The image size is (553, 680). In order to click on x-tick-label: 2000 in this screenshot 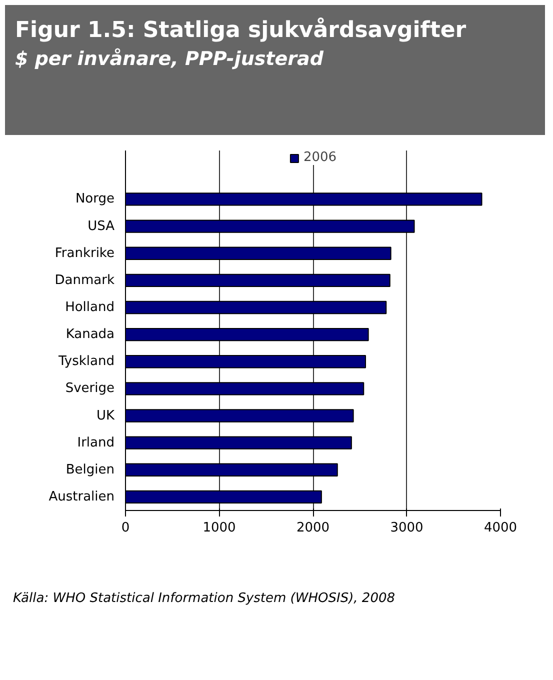, I will do `click(313, 528)`.